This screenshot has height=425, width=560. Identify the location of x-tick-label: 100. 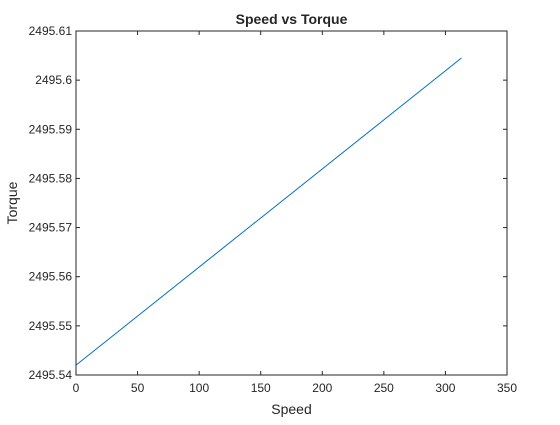
(199, 388).